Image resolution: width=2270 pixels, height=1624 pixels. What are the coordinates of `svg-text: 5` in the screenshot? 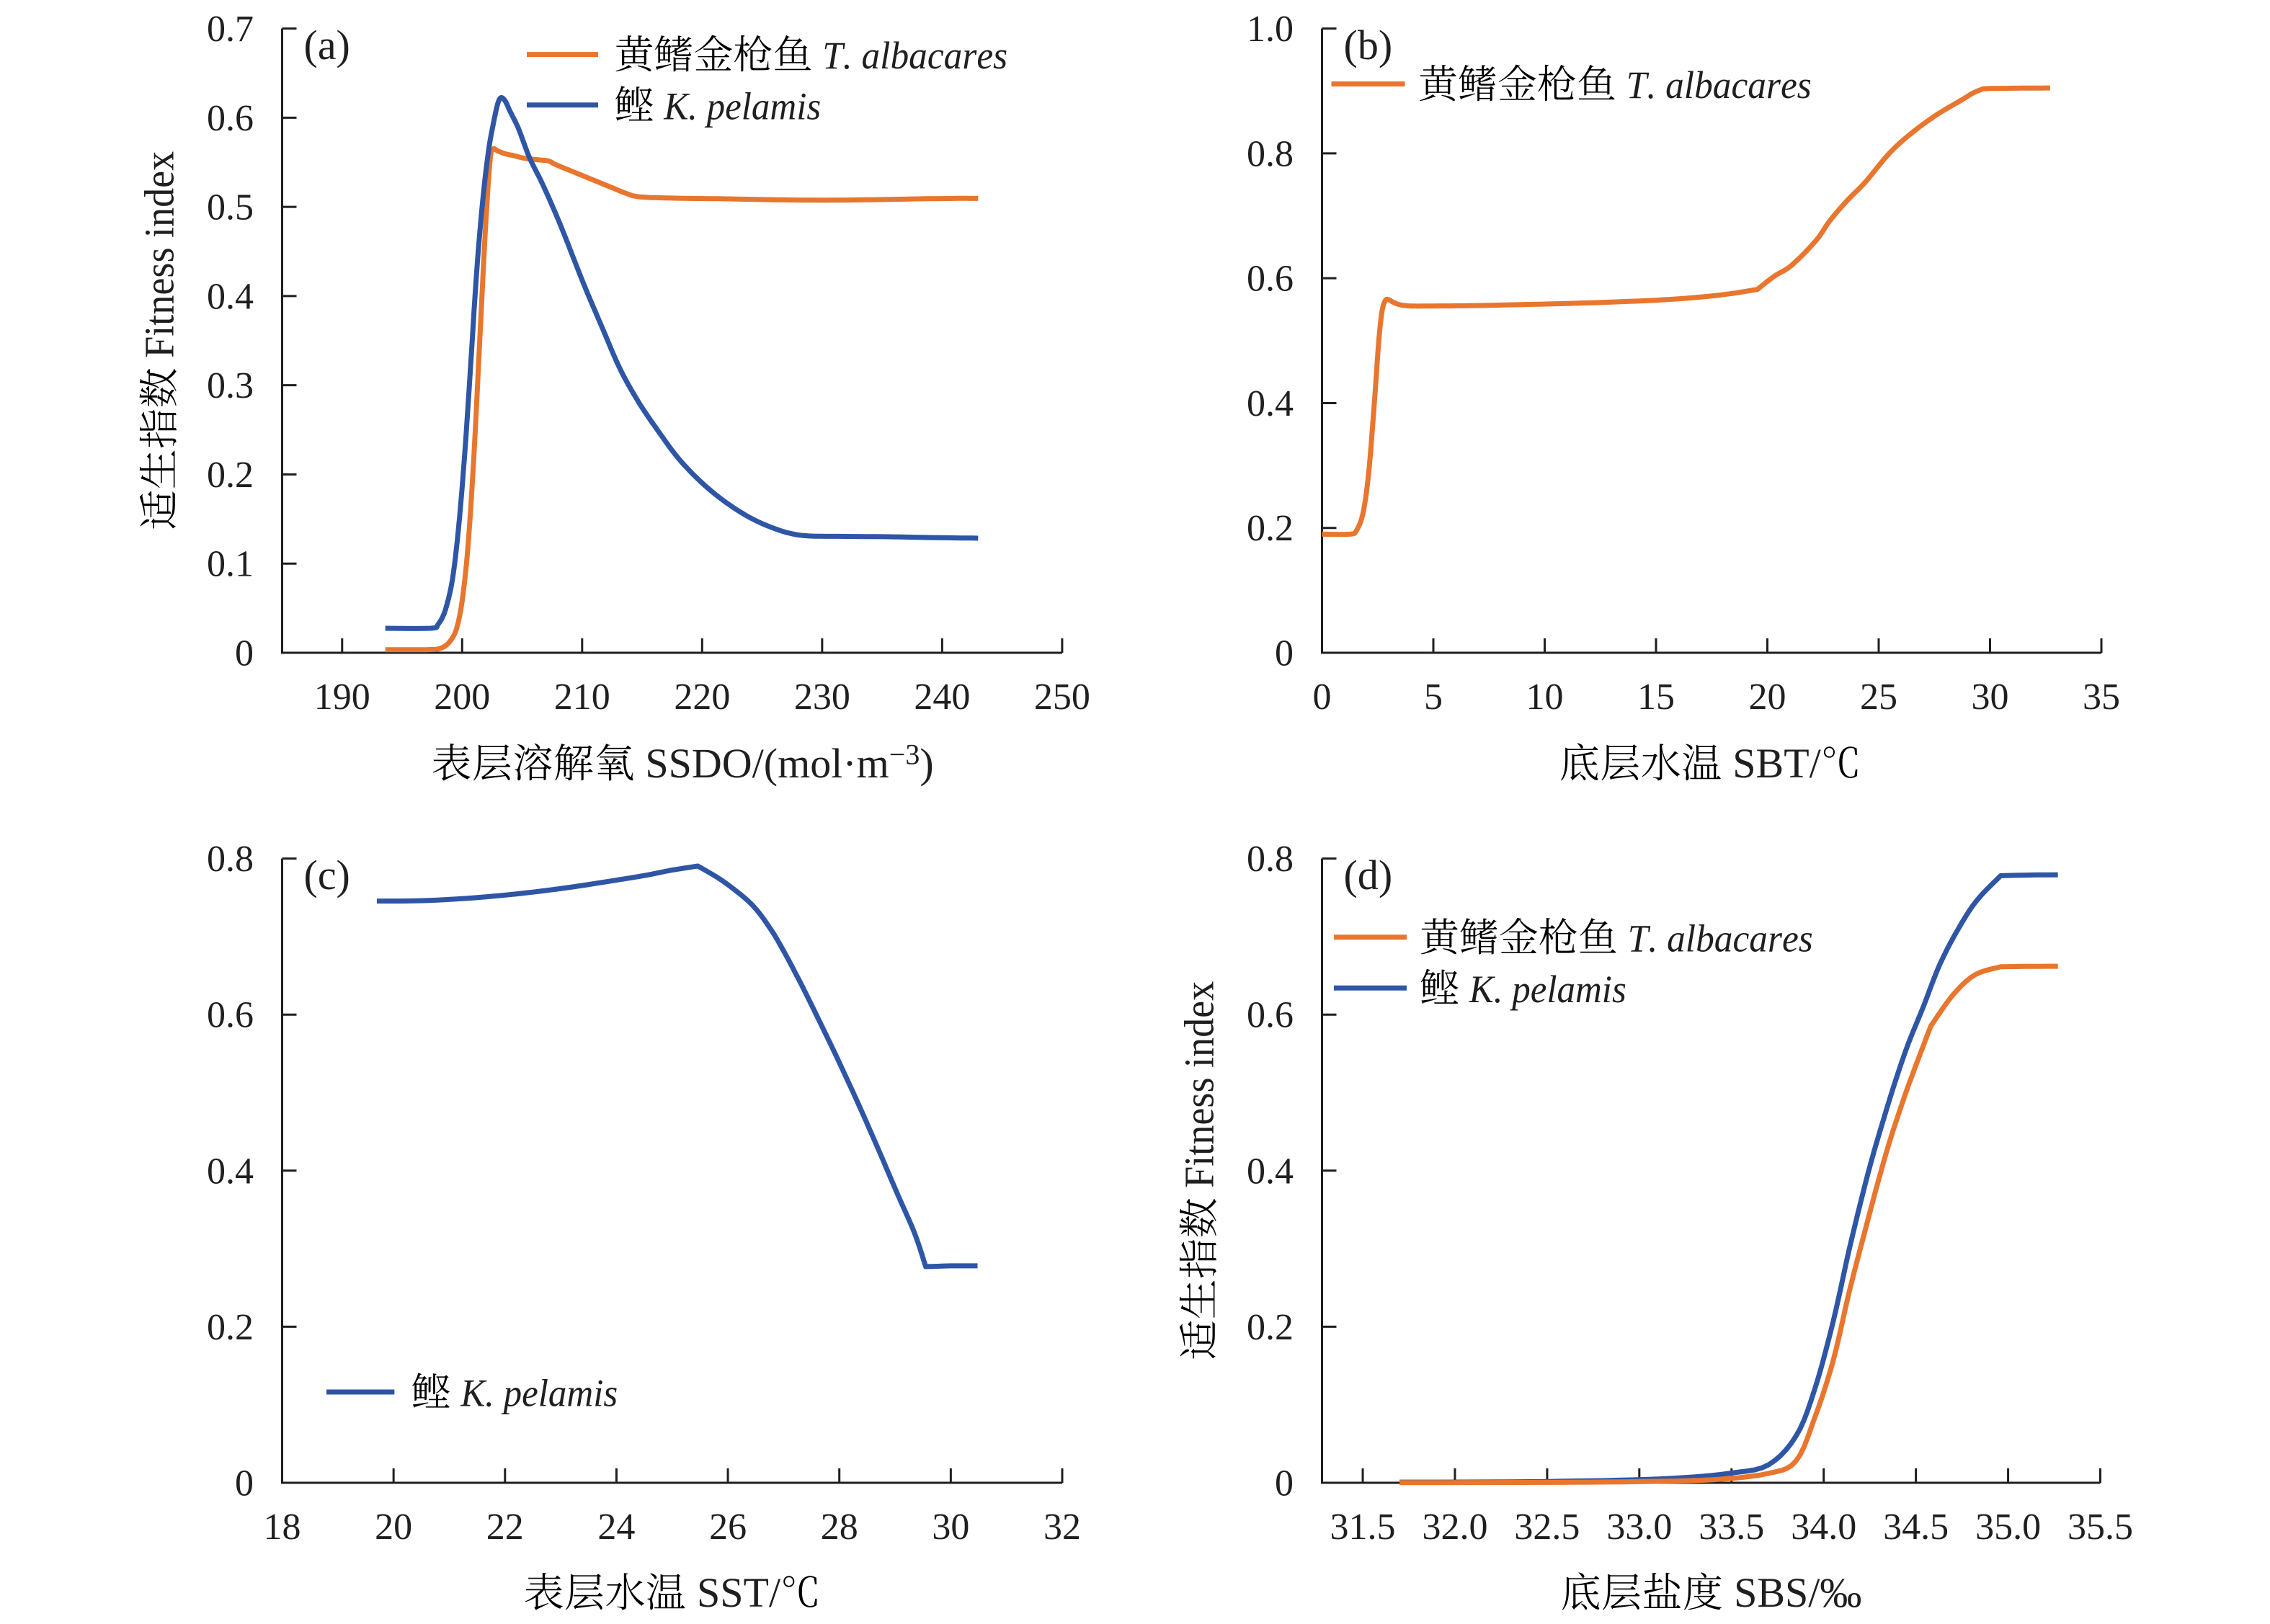 It's located at (1433, 698).